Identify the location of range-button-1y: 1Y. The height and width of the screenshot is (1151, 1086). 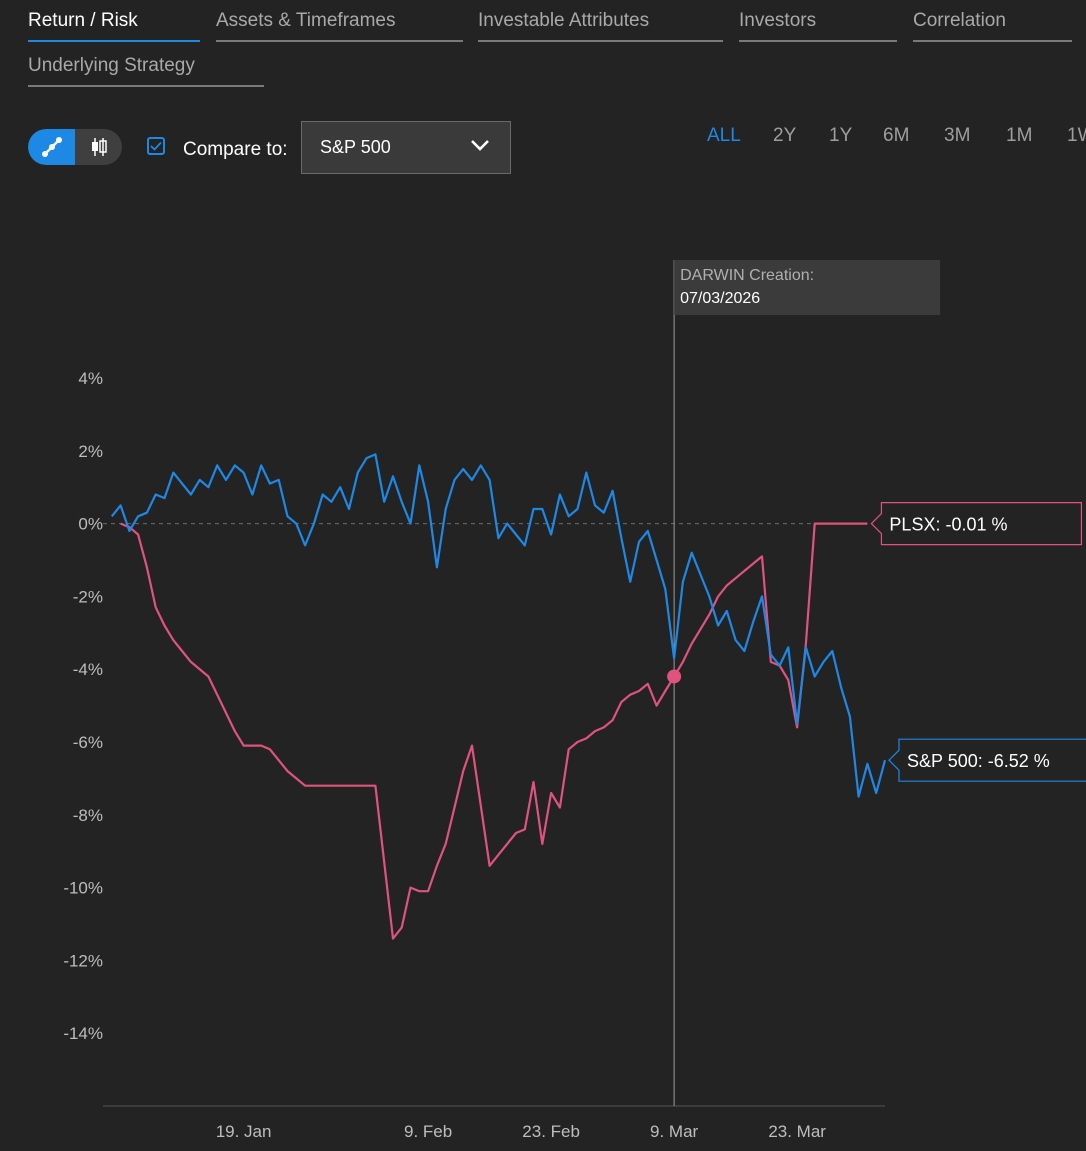
(841, 135).